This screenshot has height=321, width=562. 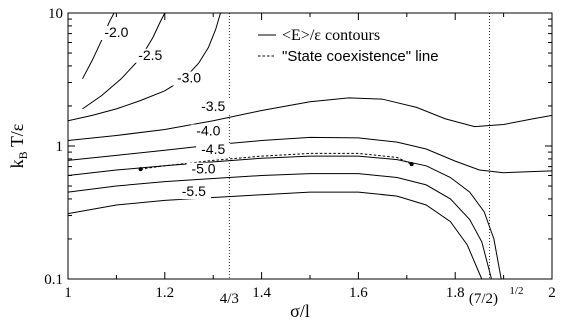 I want to click on contour-label-2: -2.5, so click(x=150, y=55).